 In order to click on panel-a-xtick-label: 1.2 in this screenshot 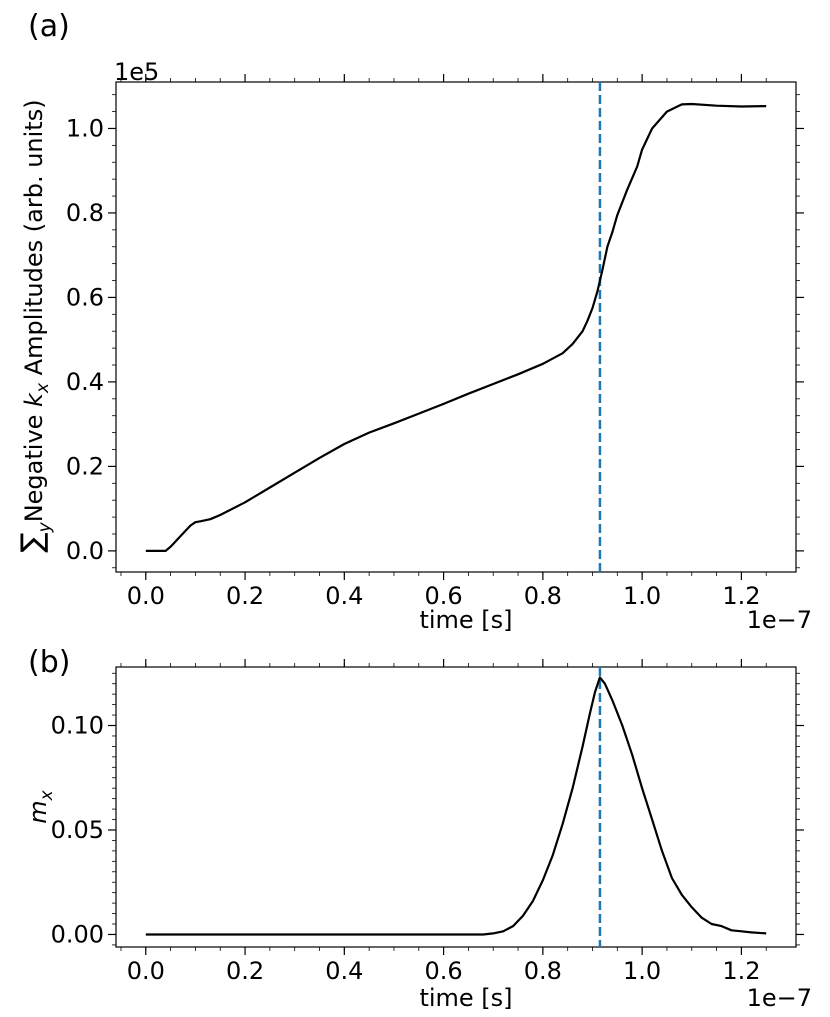, I will do `click(741, 596)`.